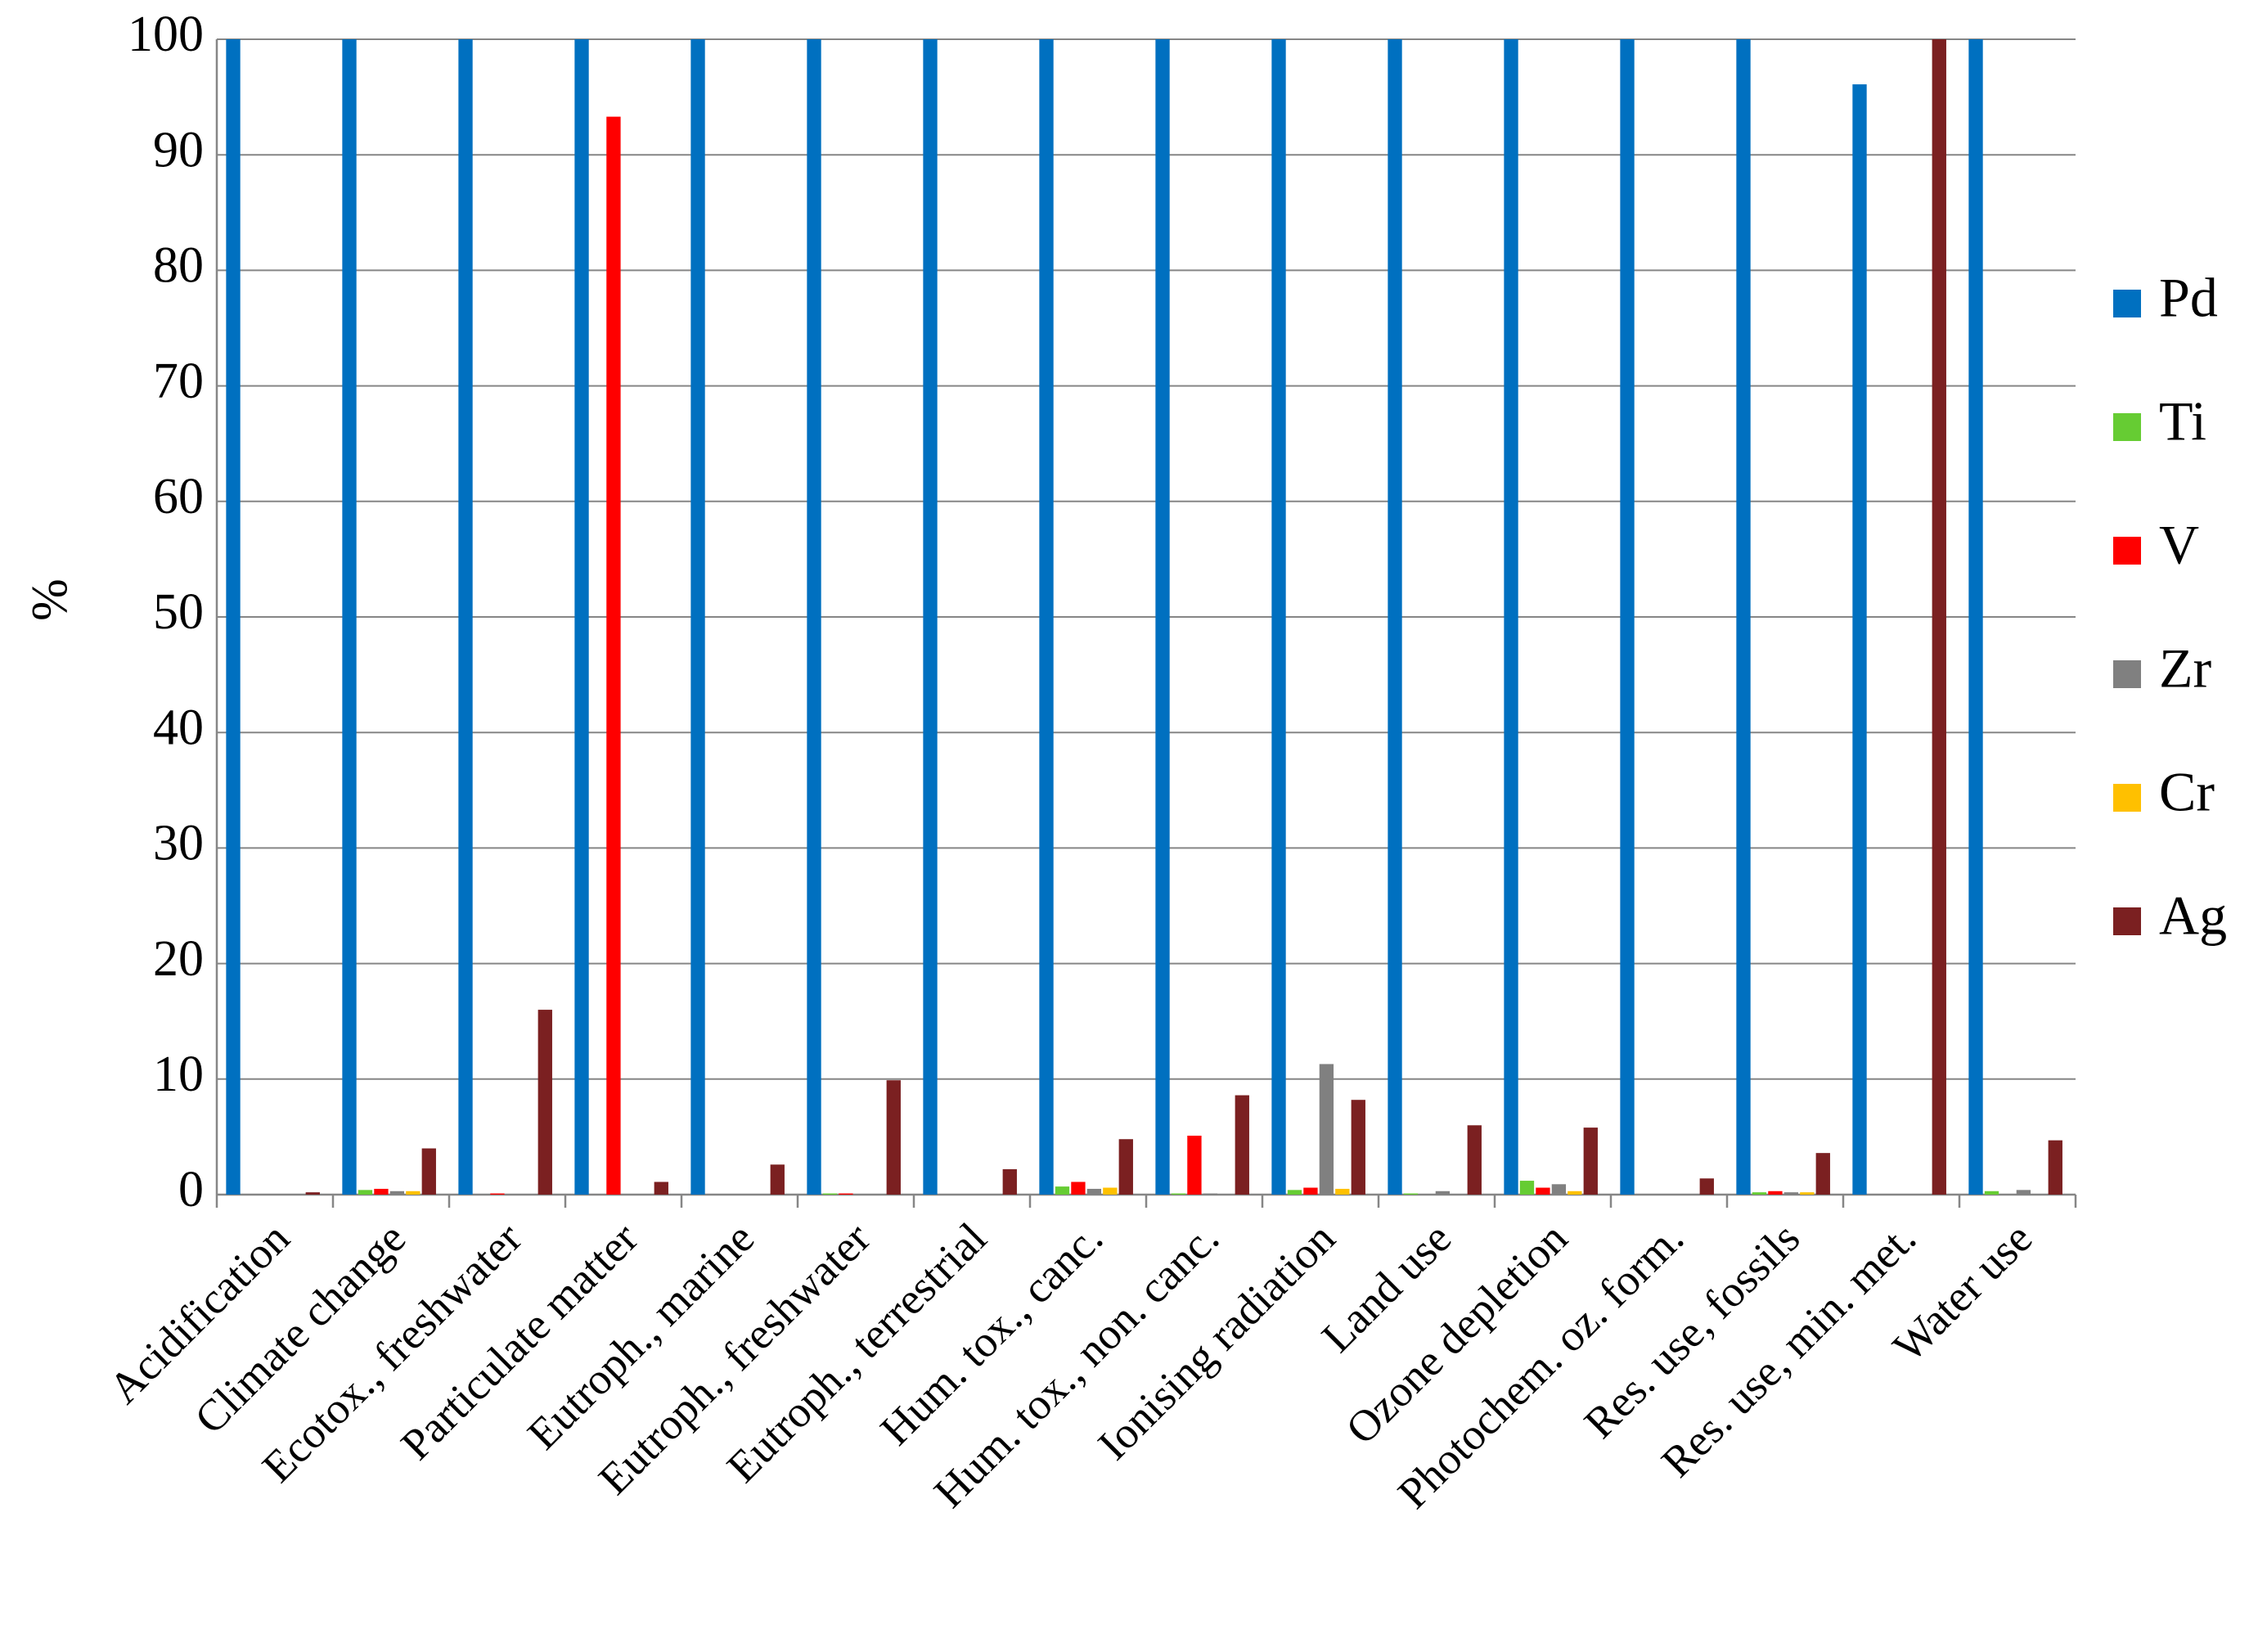  What do you see at coordinates (179, 959) in the screenshot?
I see `y-tick-label: 20` at bounding box center [179, 959].